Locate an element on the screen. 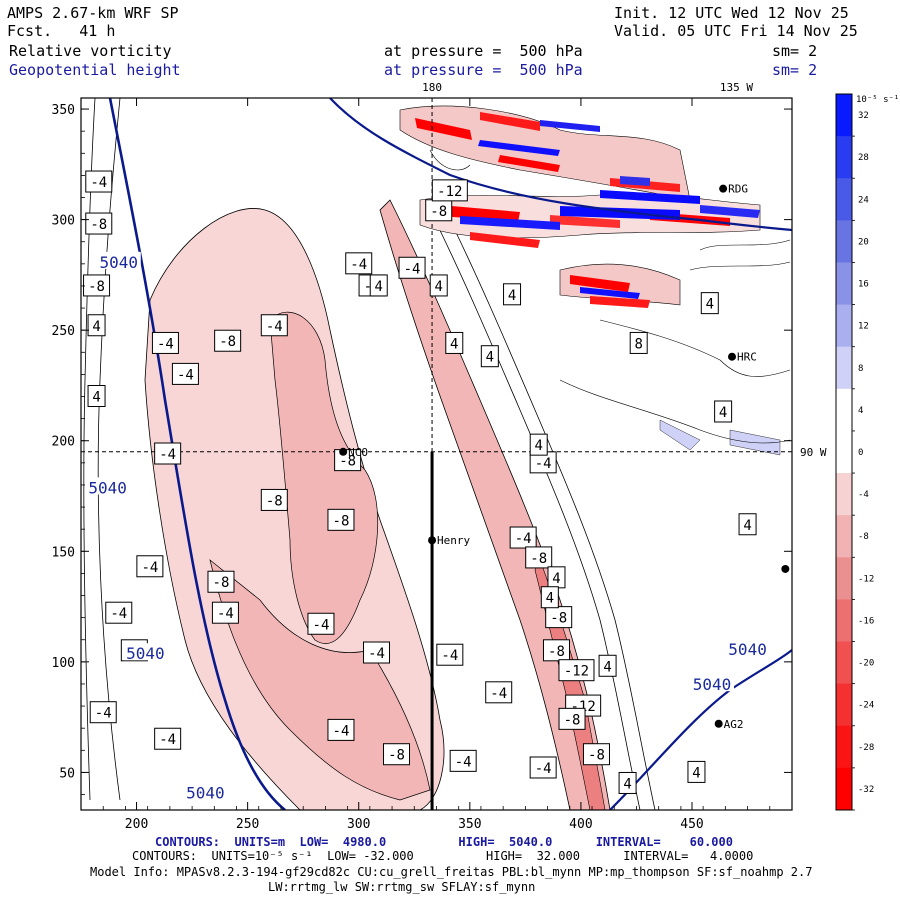 This screenshot has width=900, height=900. init-time: Init. 12 UTC Wed 12 Nov 25 is located at coordinates (731, 13).